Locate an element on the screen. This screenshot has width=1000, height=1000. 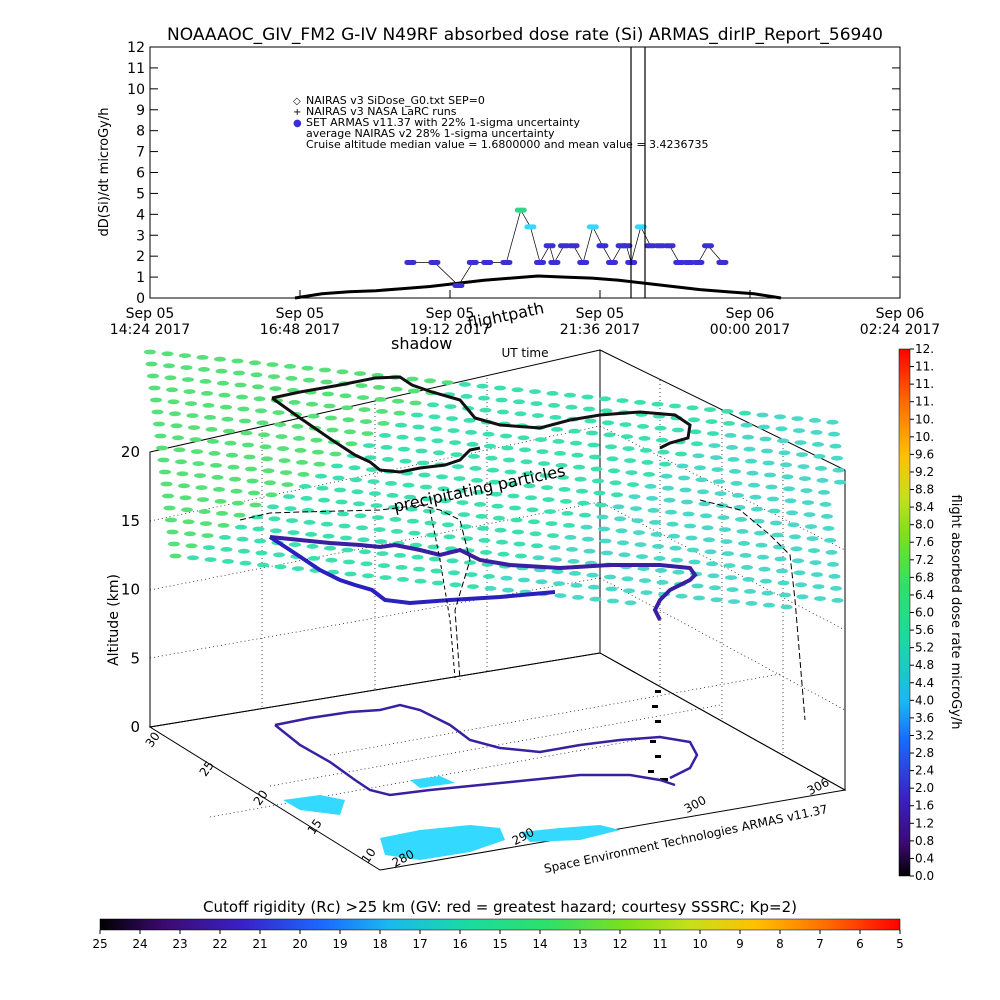
dose-series is located at coordinates (538, 253).